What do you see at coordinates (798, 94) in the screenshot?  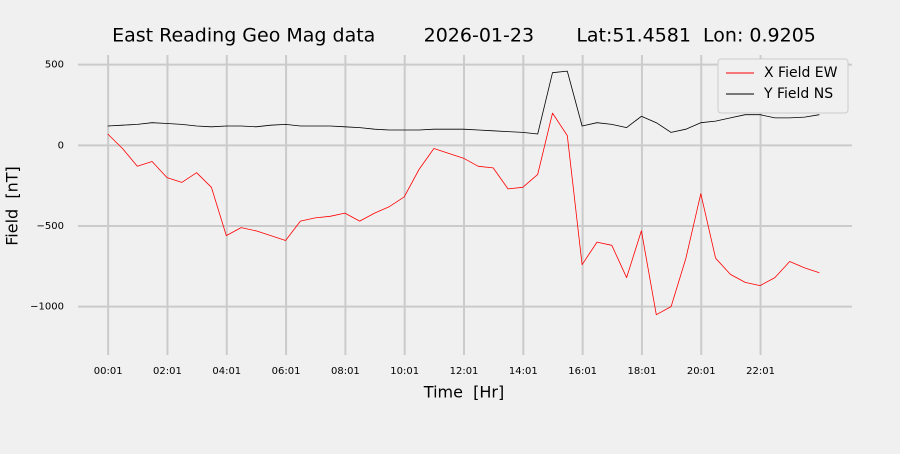 I see `legend-label: Y Field NS` at bounding box center [798, 94].